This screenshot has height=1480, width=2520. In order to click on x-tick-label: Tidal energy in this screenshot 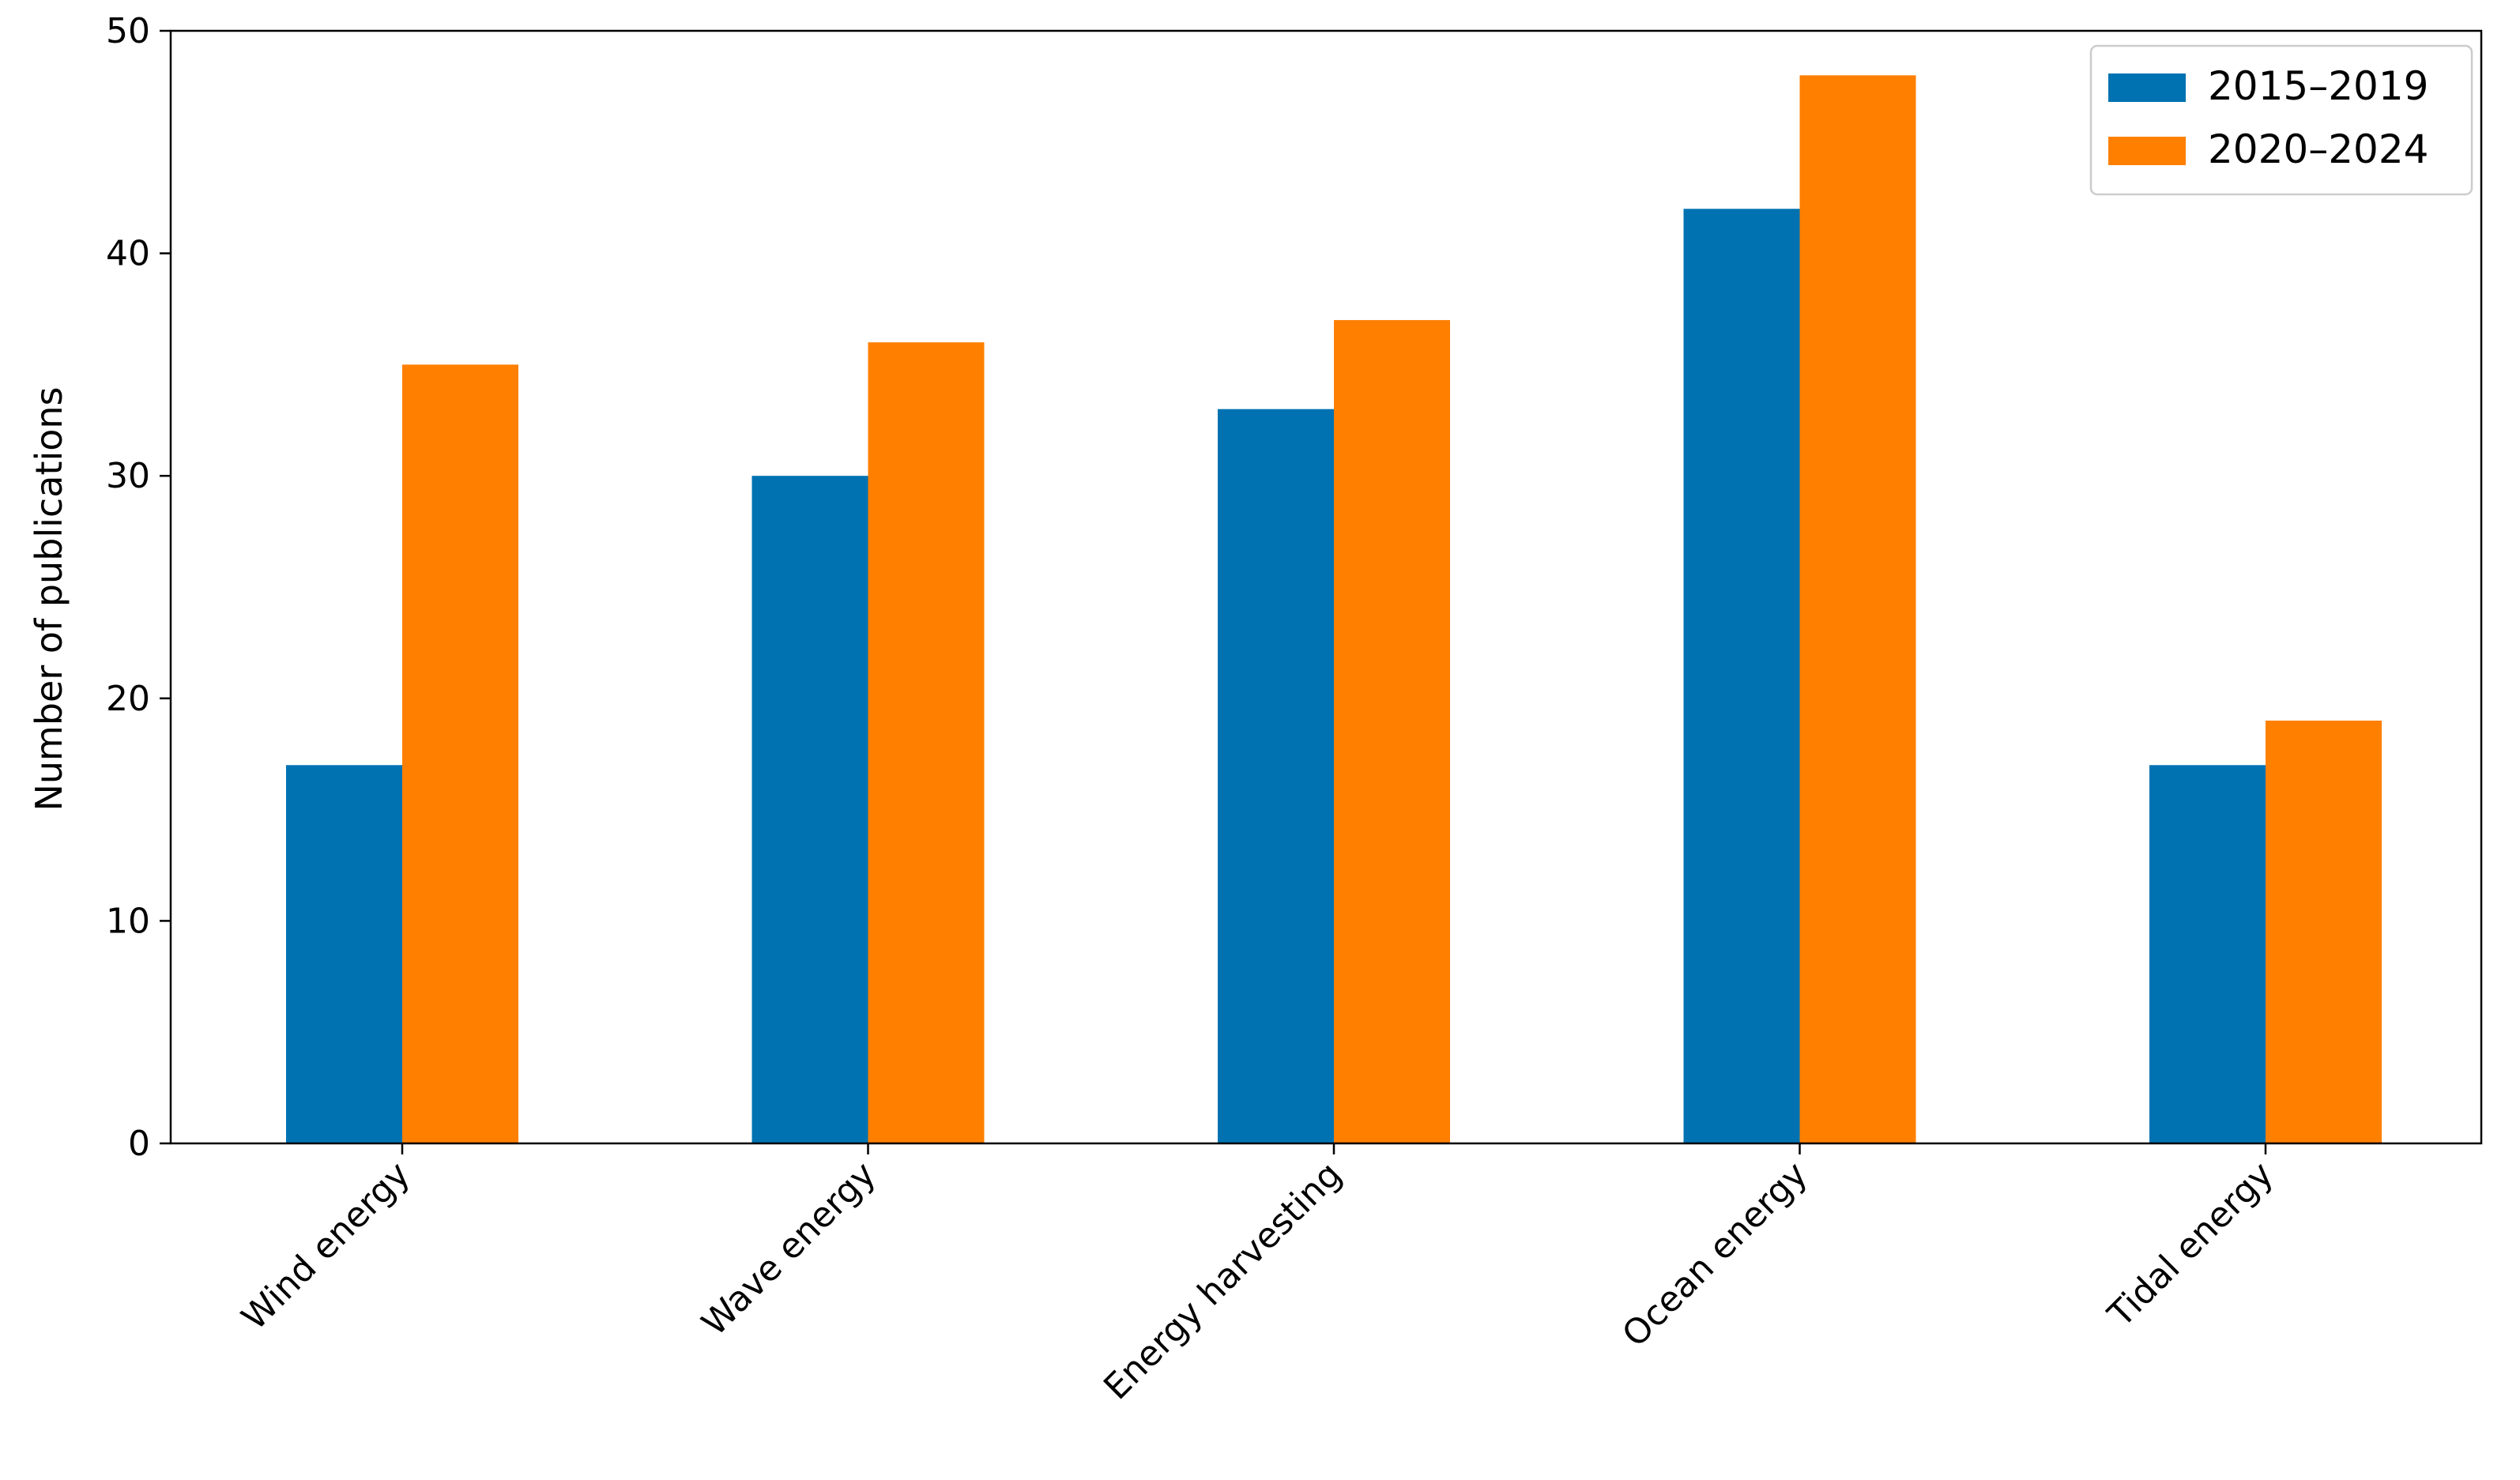, I will do `click(2190, 1244)`.